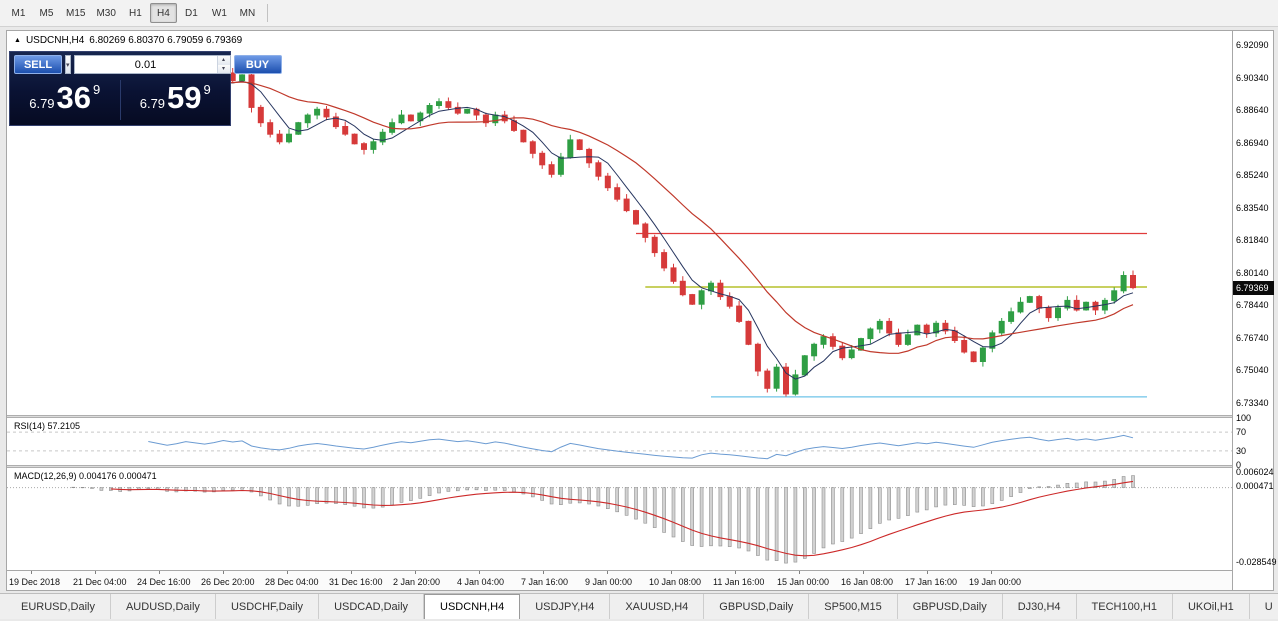  Describe the element at coordinates (1252, 110) in the screenshot. I see `price-tick: 6.88640` at that location.